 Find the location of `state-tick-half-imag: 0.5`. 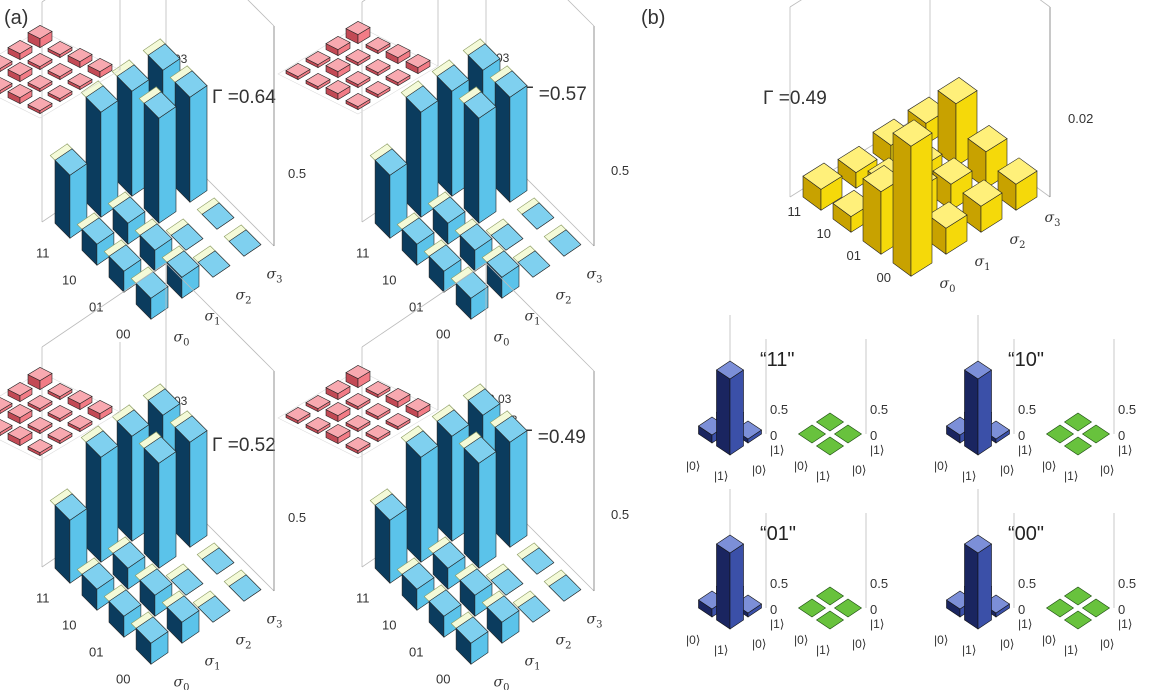

state-tick-half-imag: 0.5 is located at coordinates (1127, 583).